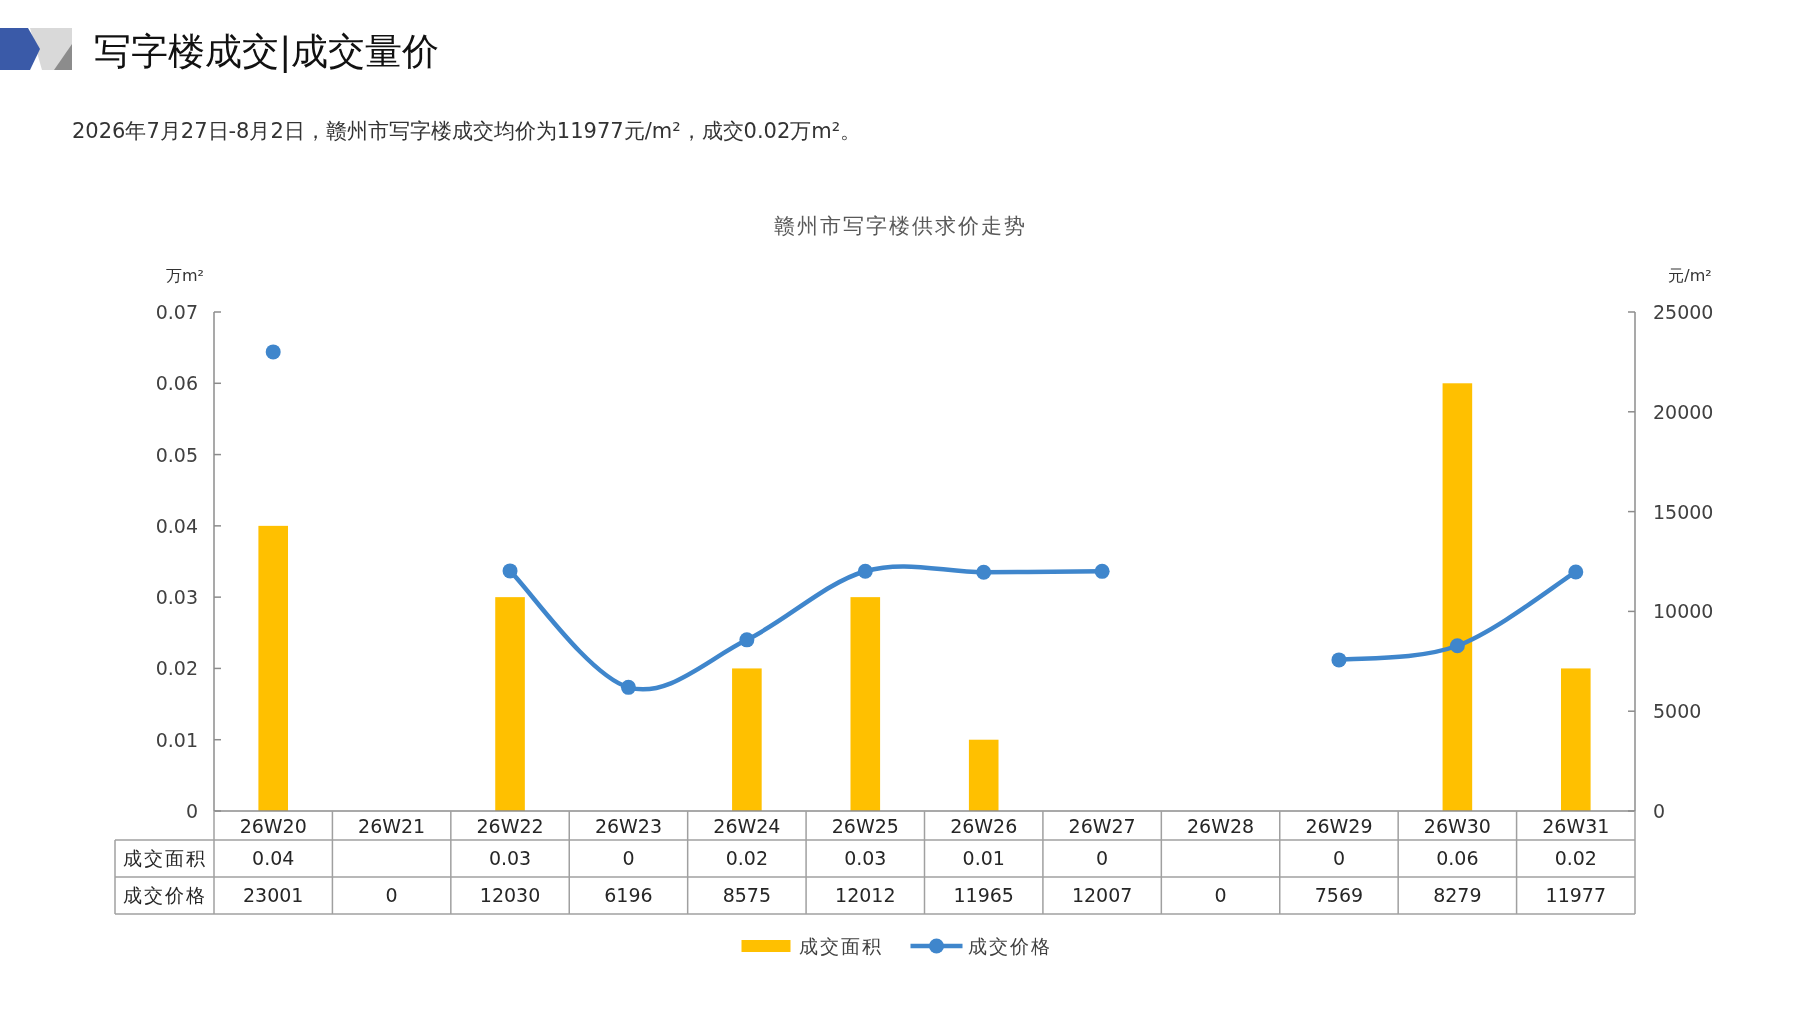 This screenshot has height=1010, width=1797. I want to click on data-label: 0.04, so click(273, 858).